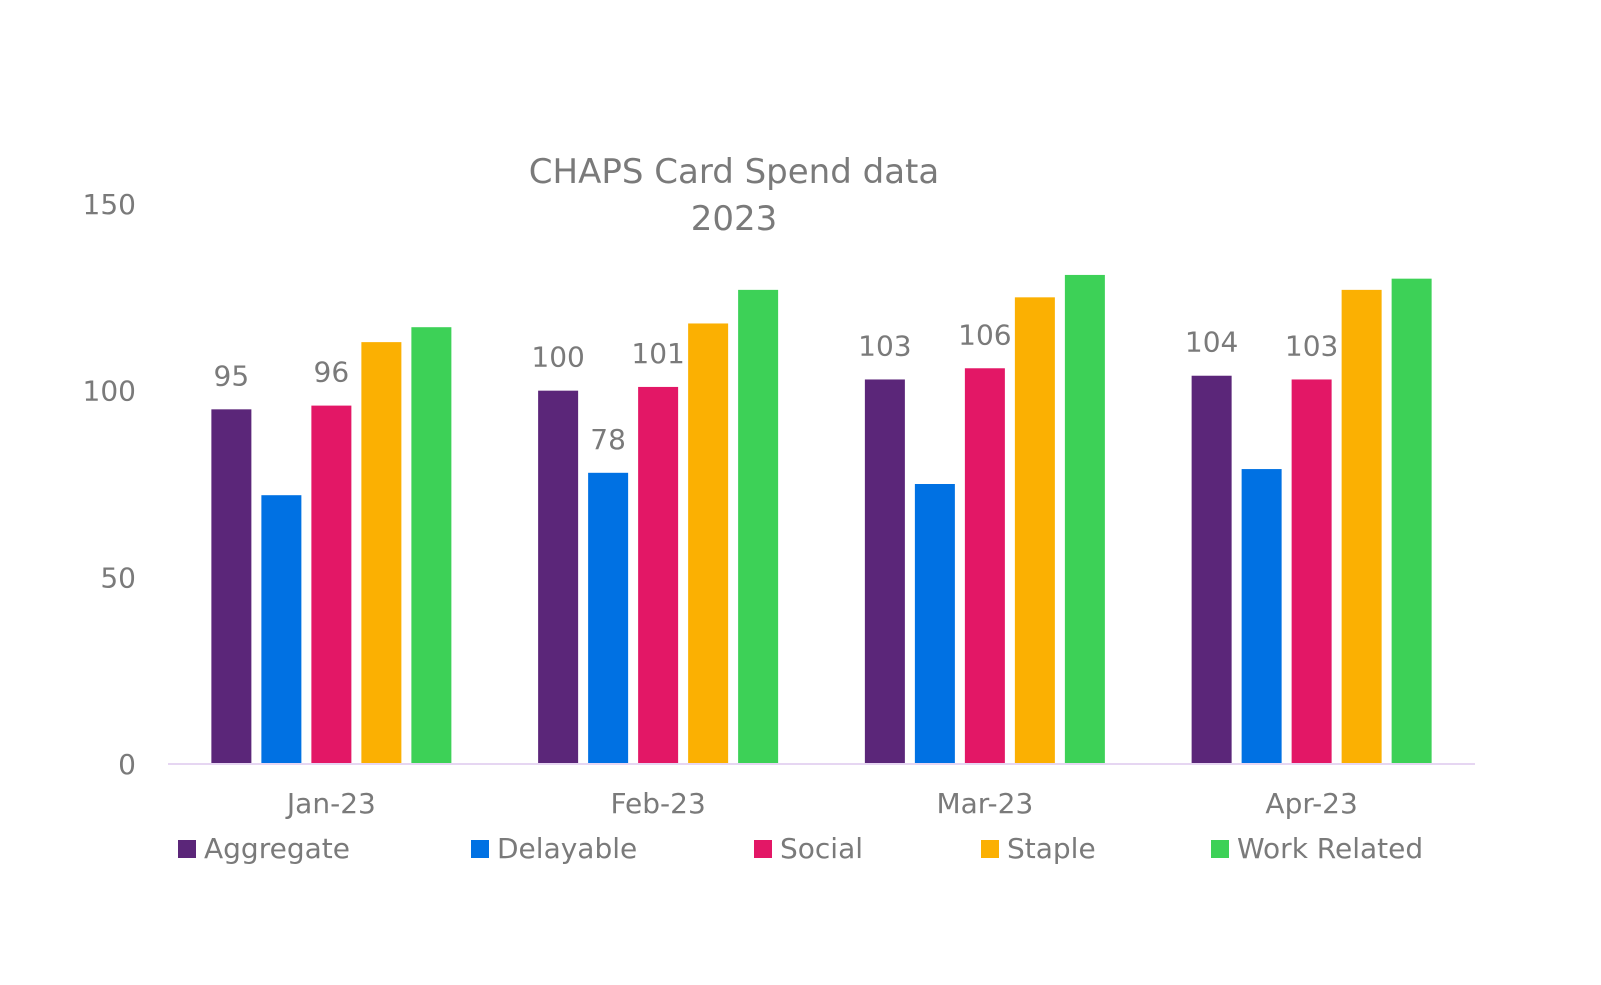 The width and height of the screenshot is (1601, 985). I want to click on data-label: 78, so click(608, 439).